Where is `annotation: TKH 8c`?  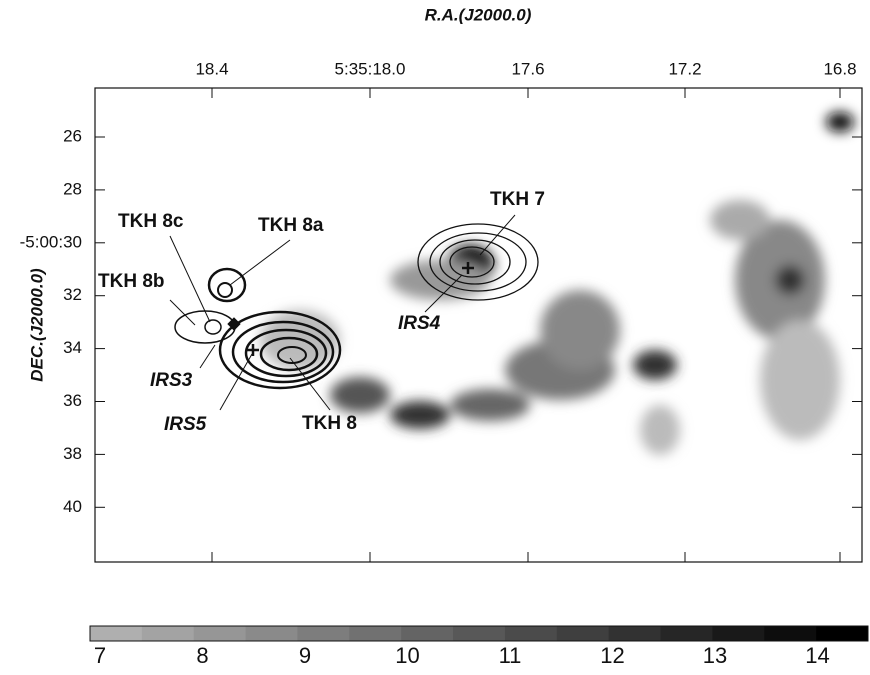 annotation: TKH 8c is located at coordinates (151, 221).